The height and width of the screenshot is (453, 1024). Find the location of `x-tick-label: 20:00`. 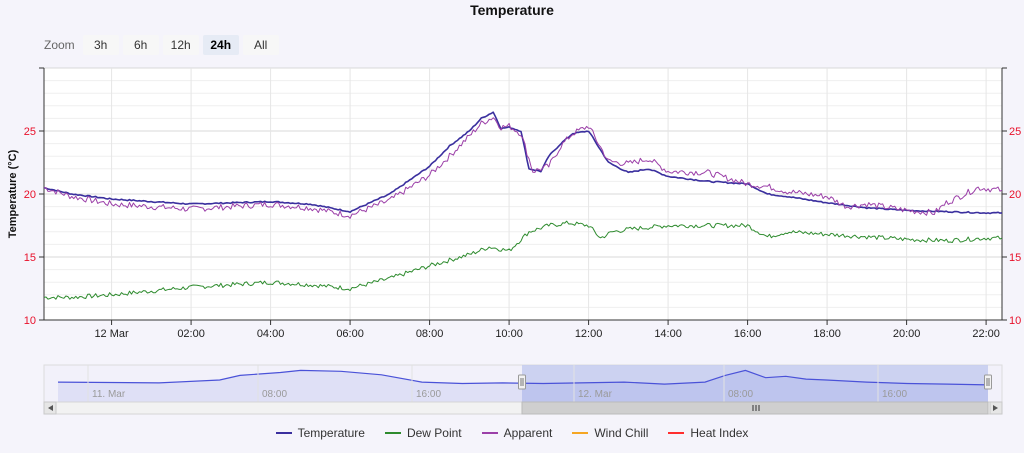

x-tick-label: 20:00 is located at coordinates (907, 334).